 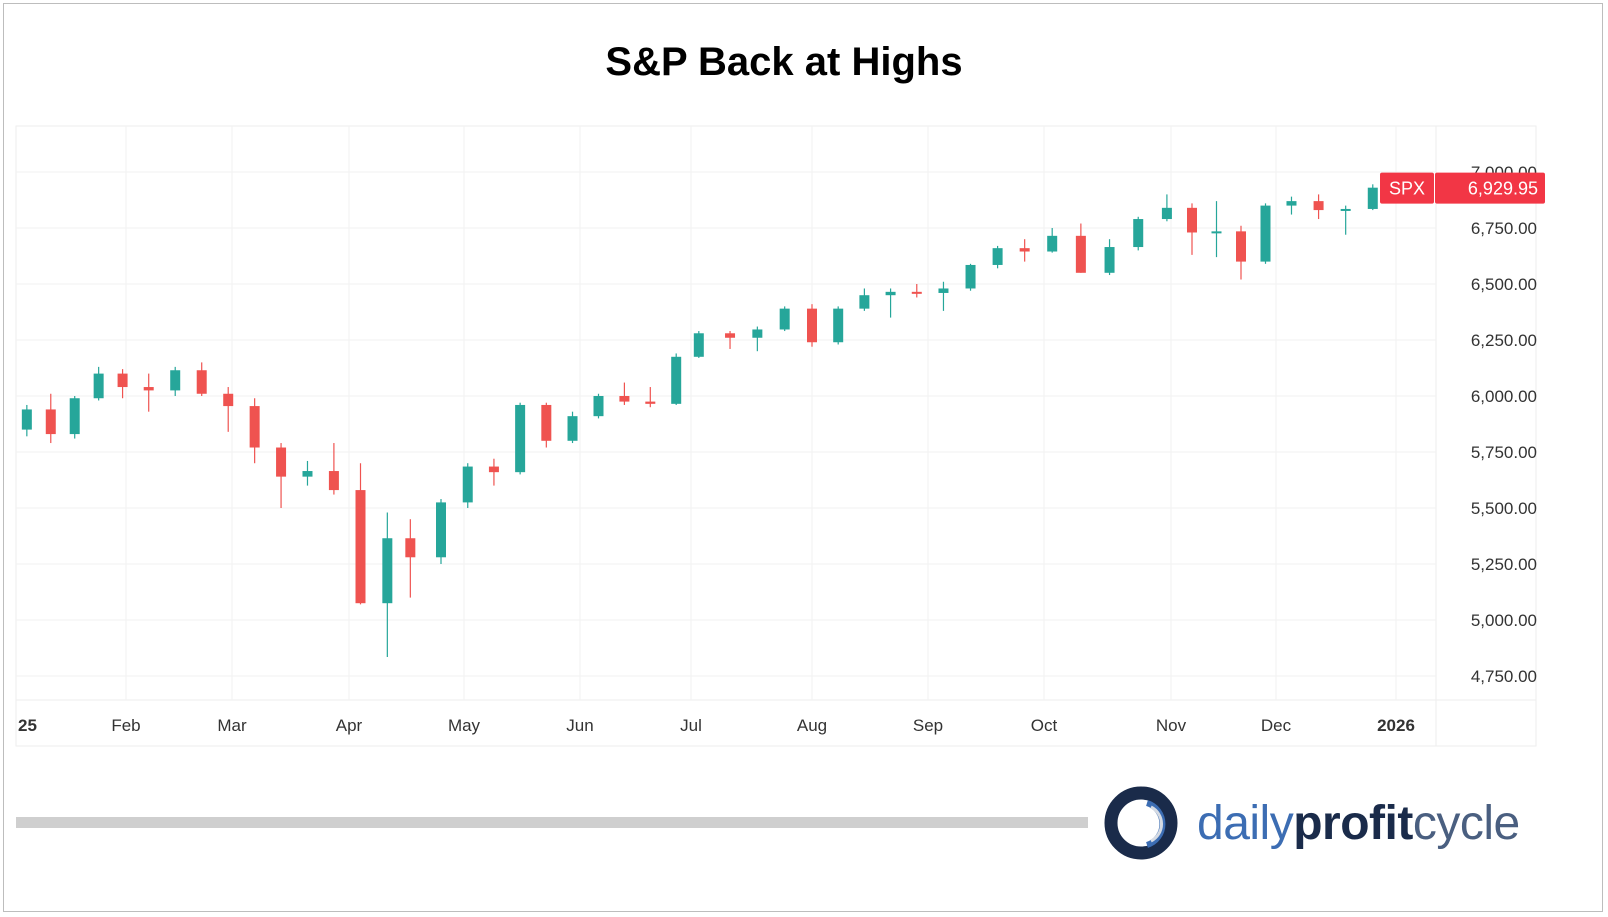 I want to click on last-price-label-bg, so click(x=1490, y=188).